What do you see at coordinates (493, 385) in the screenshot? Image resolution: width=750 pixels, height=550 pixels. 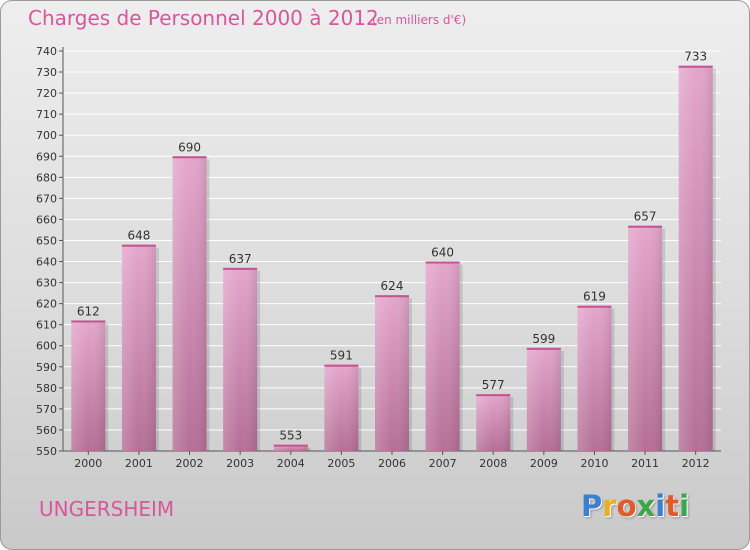 I see `data-label-2008: 577` at bounding box center [493, 385].